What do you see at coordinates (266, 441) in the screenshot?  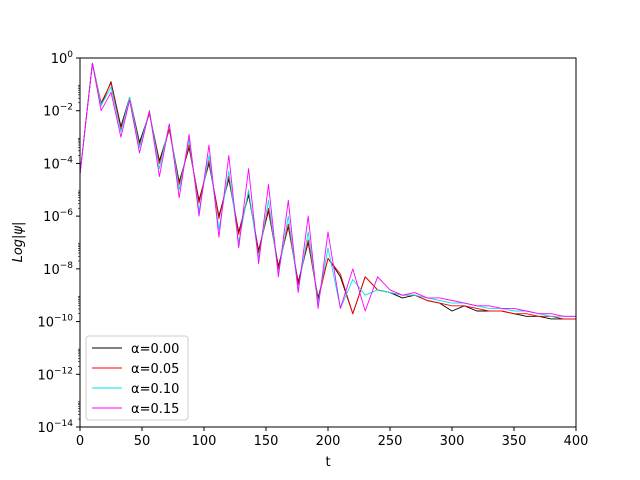 I see `x-tick-label: 150` at bounding box center [266, 441].